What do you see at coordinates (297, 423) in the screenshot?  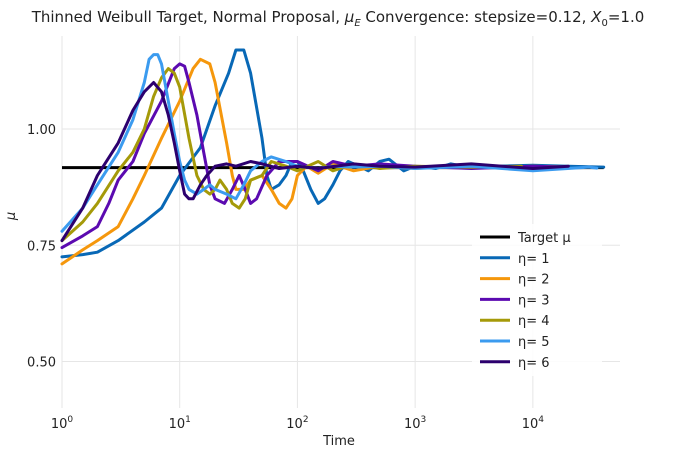 I see `x-tick-label: 10²` at bounding box center [297, 423].